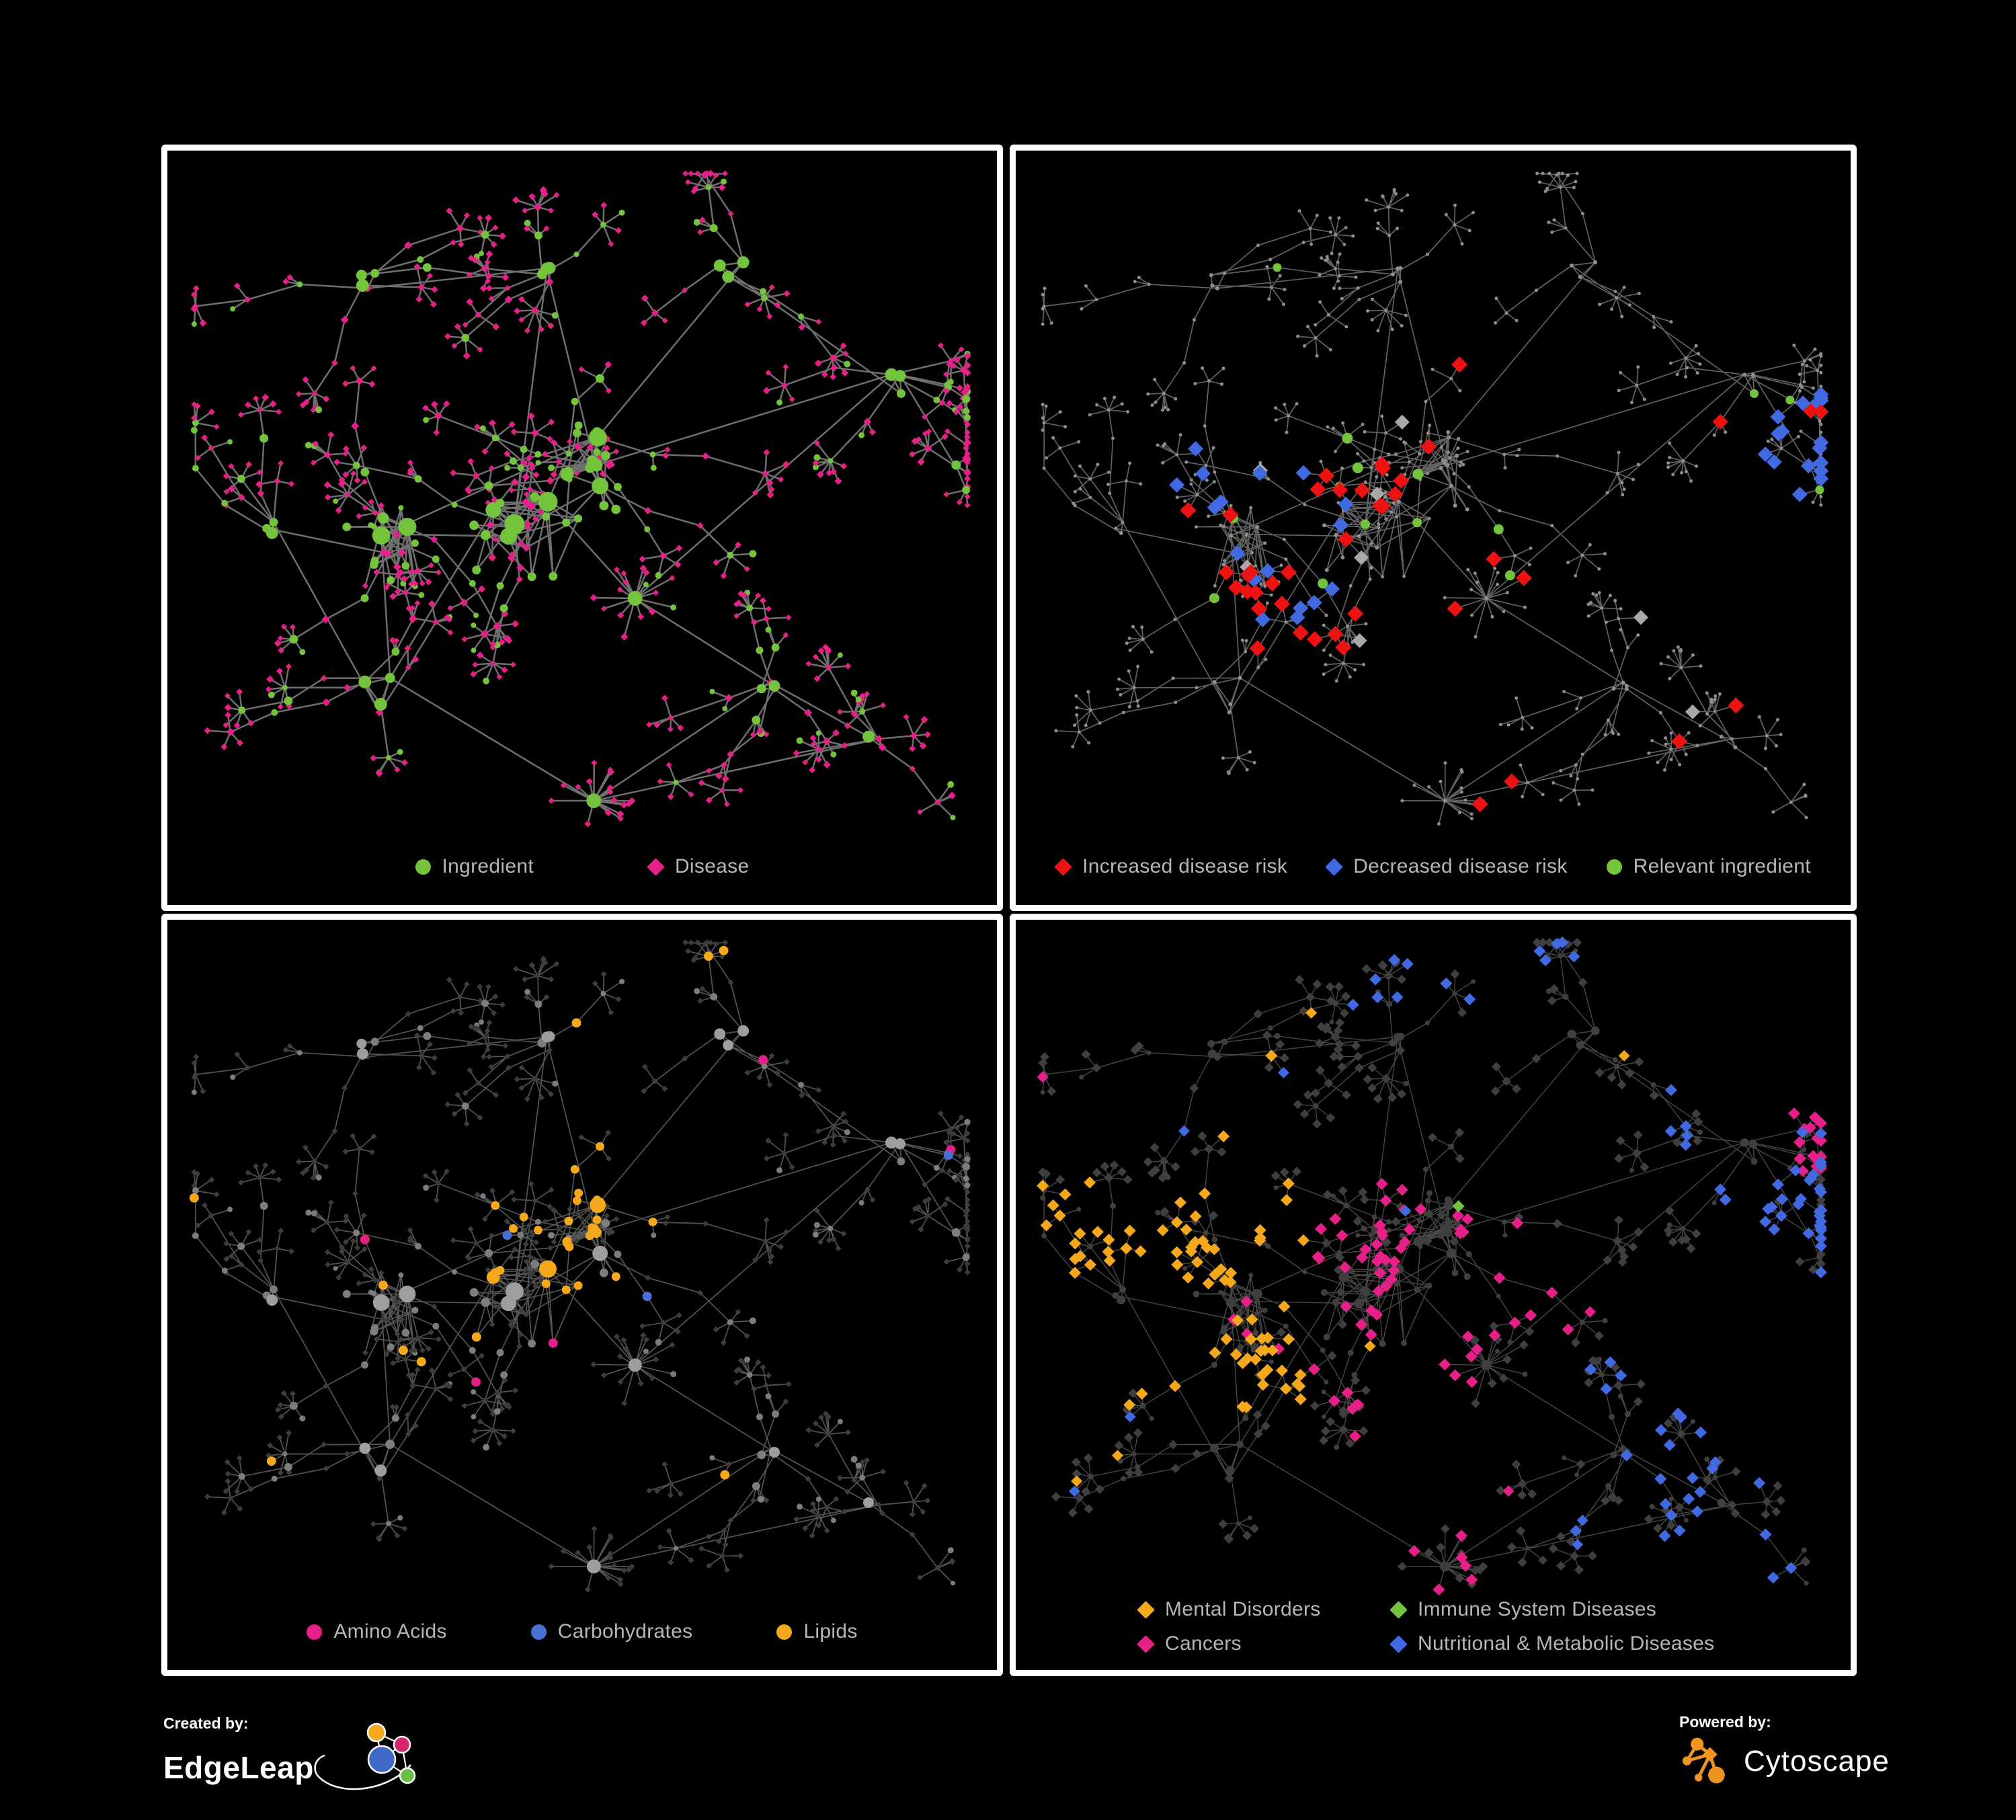 This screenshot has width=2016, height=1820. I want to click on legend-label: Disease, so click(712, 866).